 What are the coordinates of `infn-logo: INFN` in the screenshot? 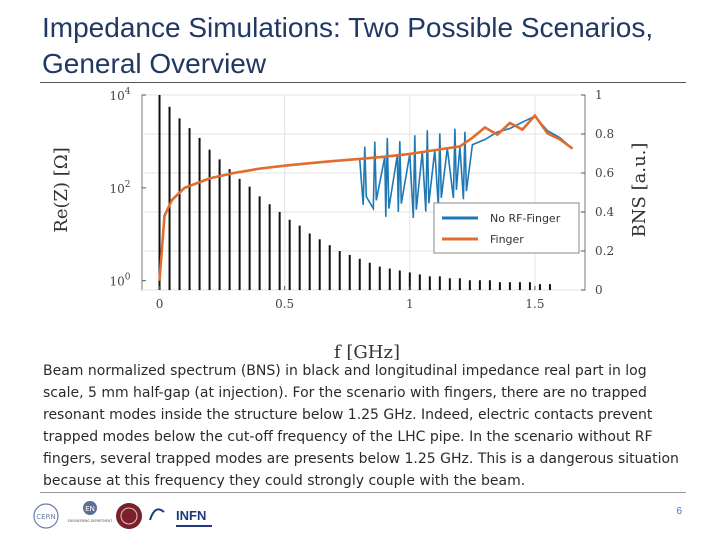 It's located at (180, 517).